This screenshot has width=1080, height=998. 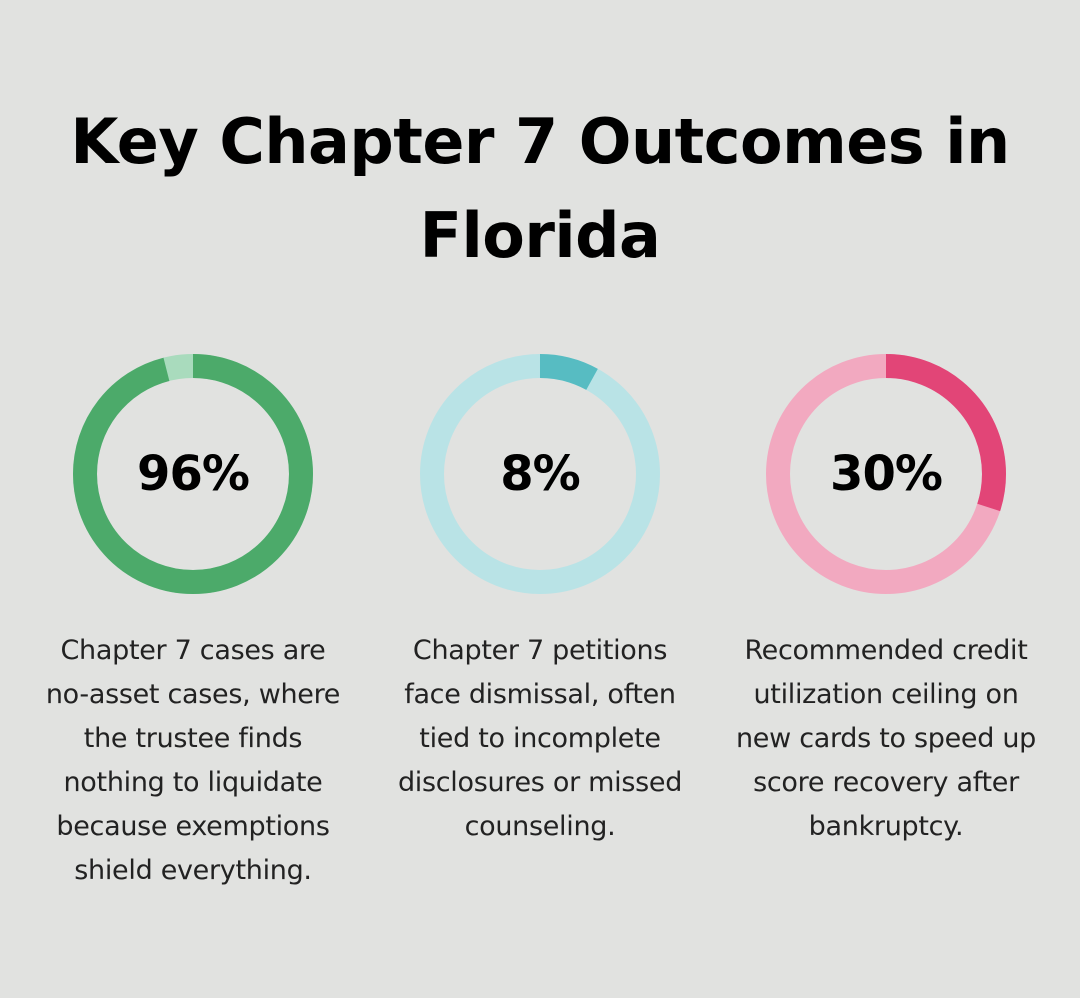 I want to click on page-title: Key Chapter 7 Outcomes in Florida, so click(x=540, y=188).